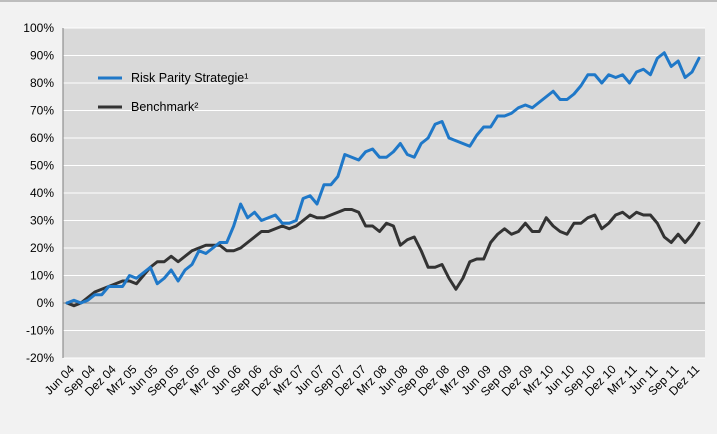  What do you see at coordinates (42, 138) in the screenshot?
I see `y-tick-label: 60%` at bounding box center [42, 138].